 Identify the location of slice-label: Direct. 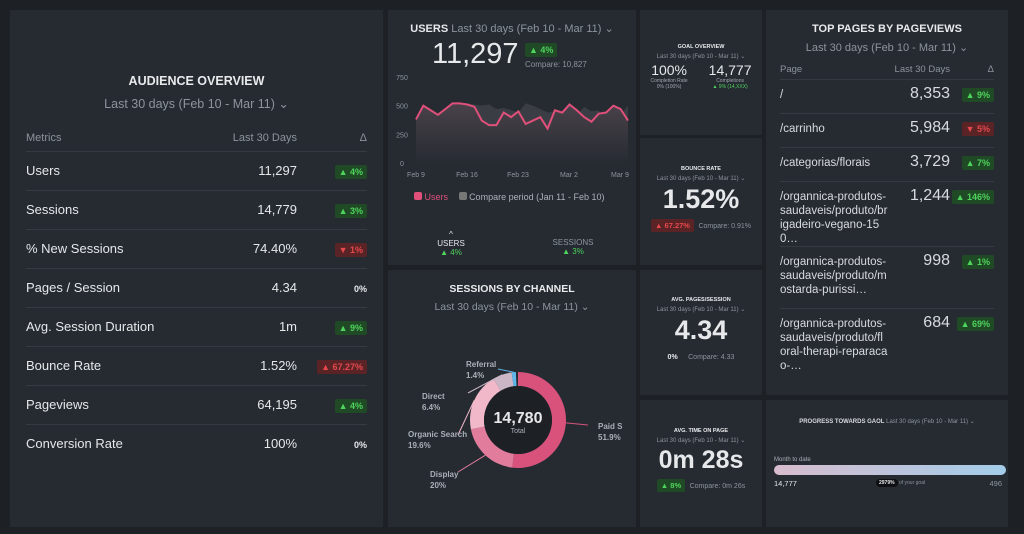
(433, 396).